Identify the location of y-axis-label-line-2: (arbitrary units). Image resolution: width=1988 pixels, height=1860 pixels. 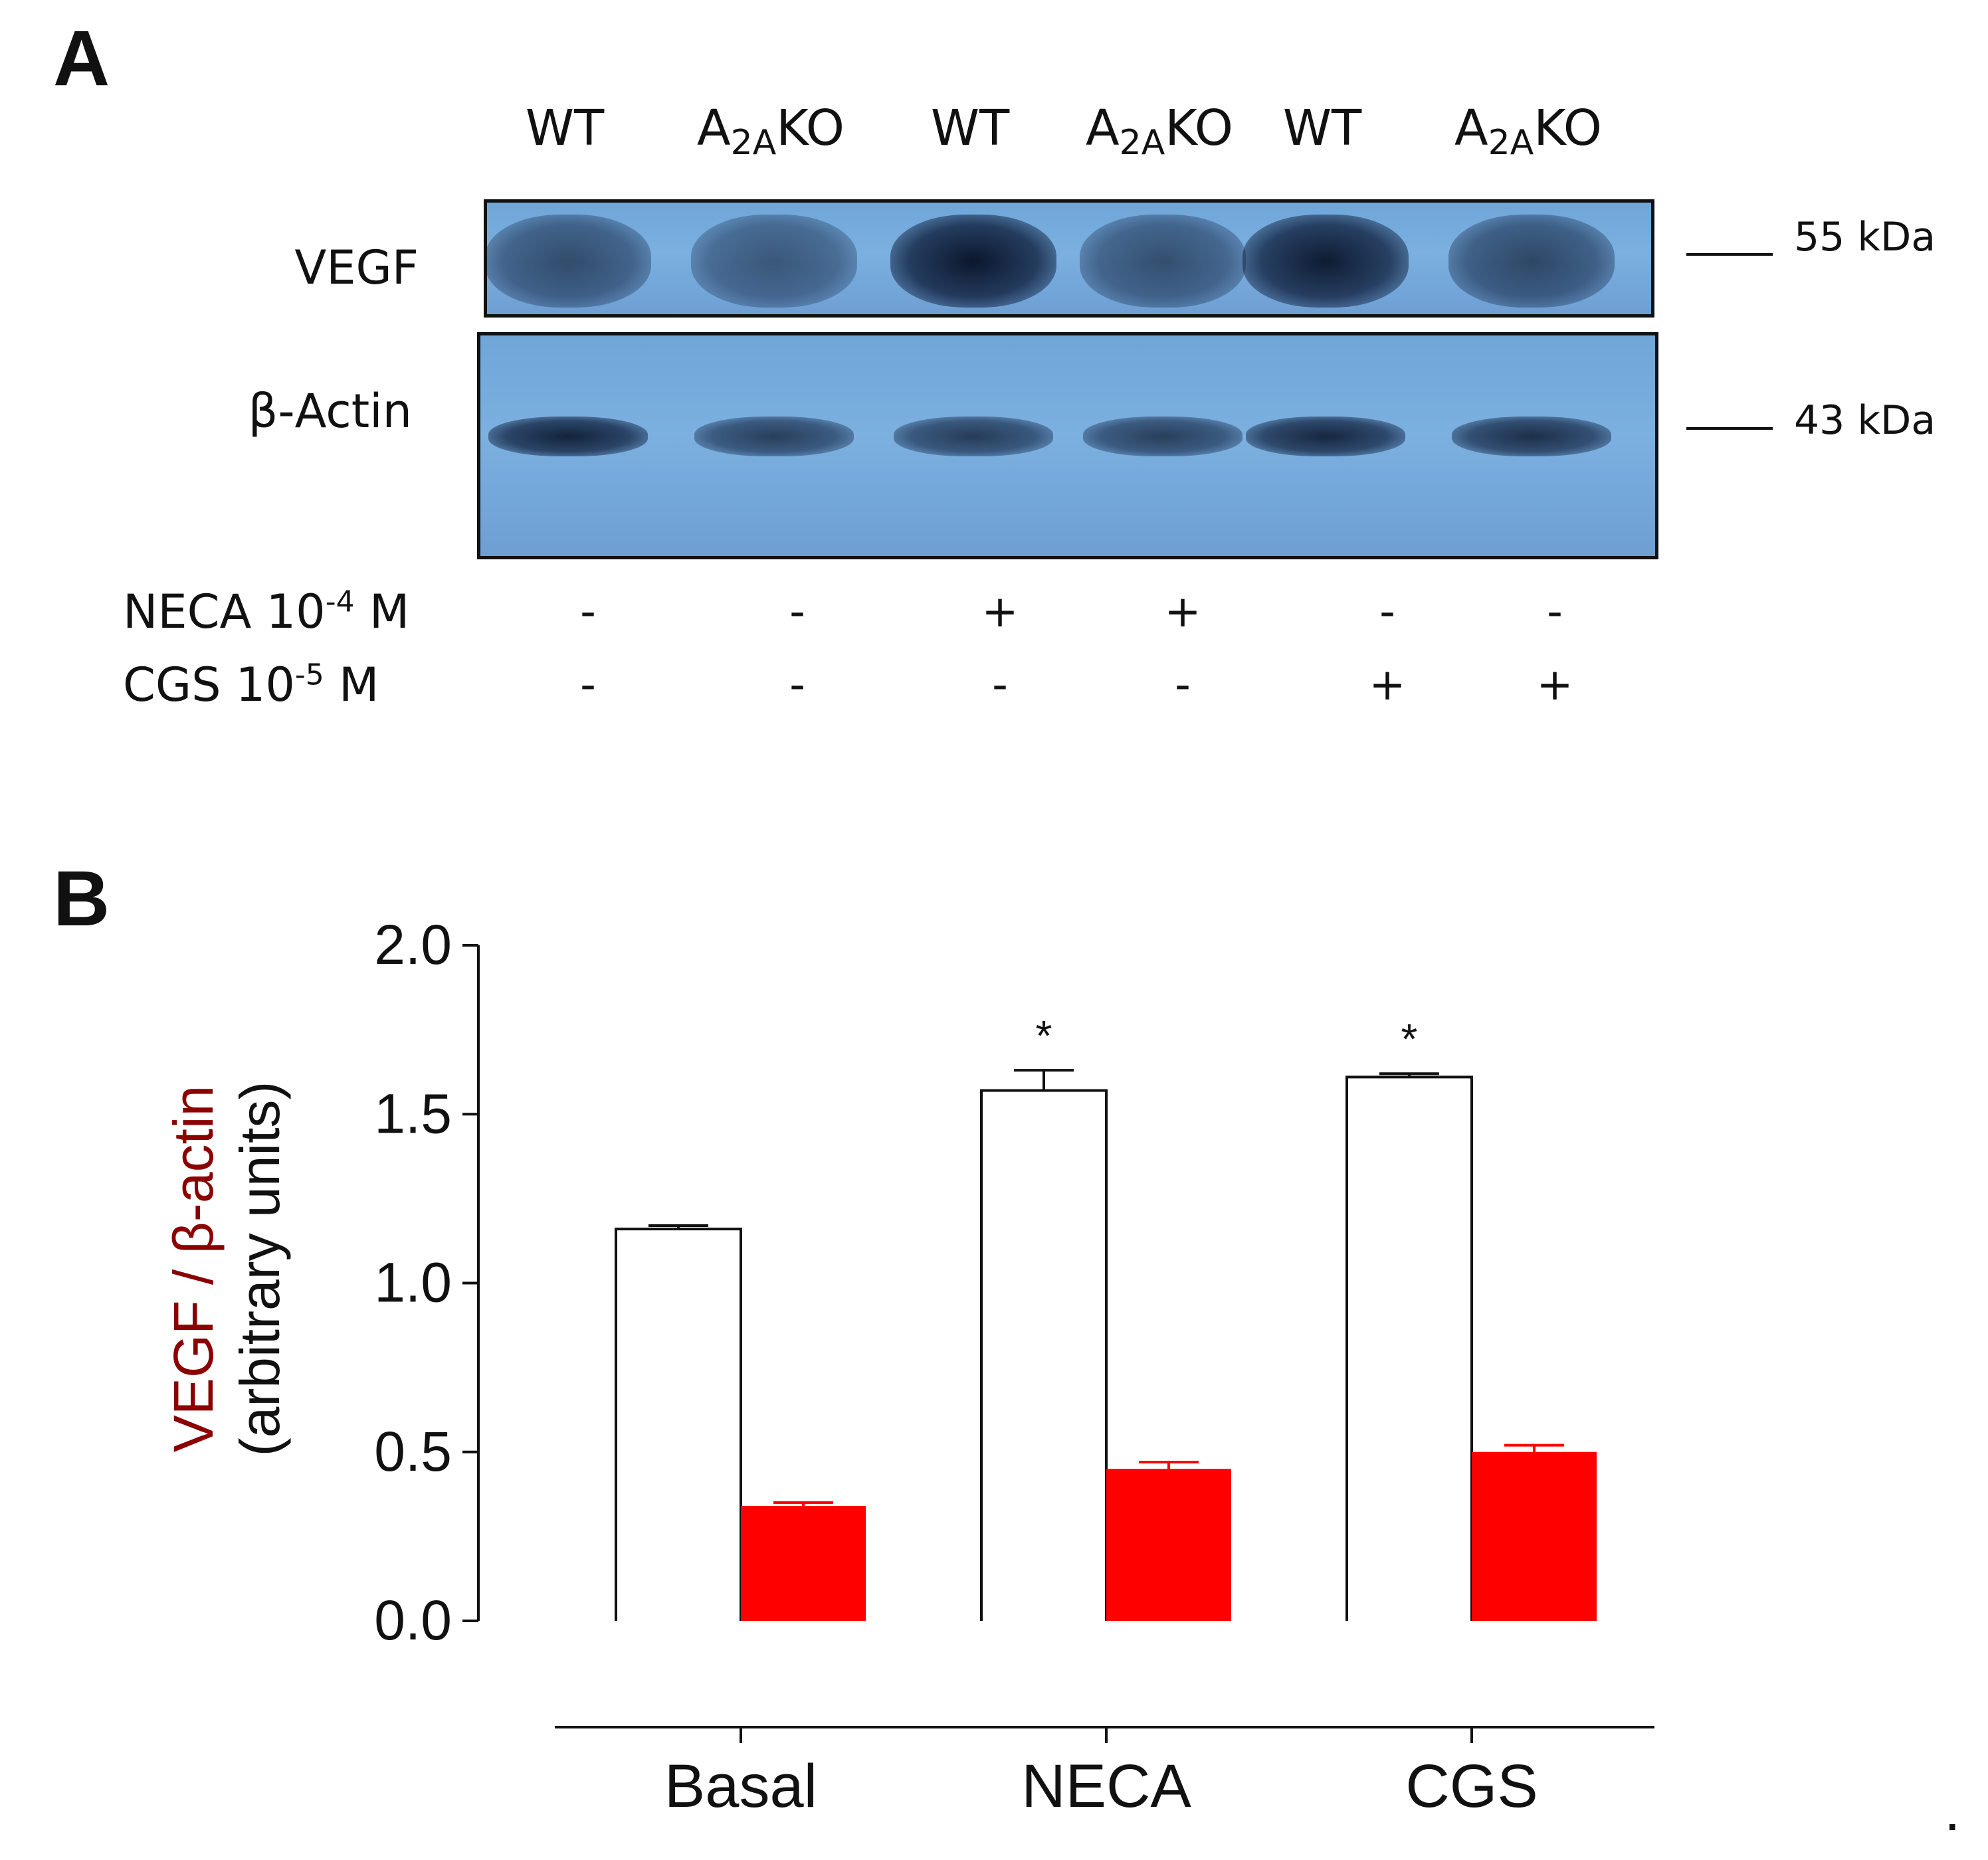
(260, 1269).